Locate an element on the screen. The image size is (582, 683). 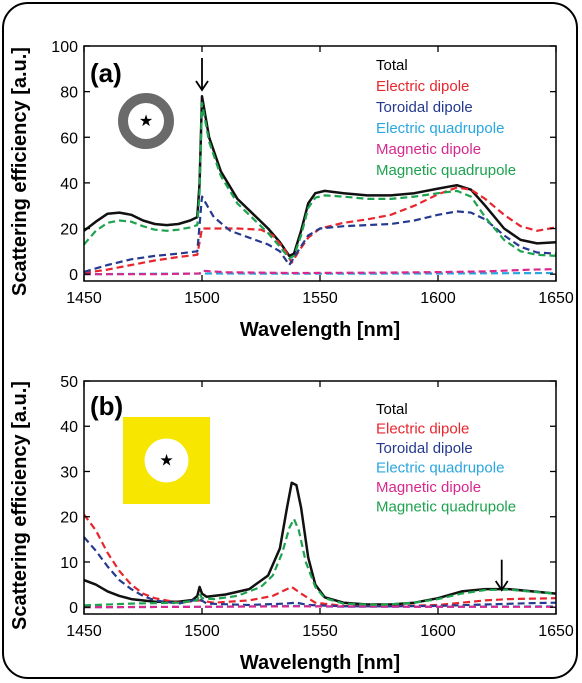
y-tick-label: 100 is located at coordinates (64, 47).